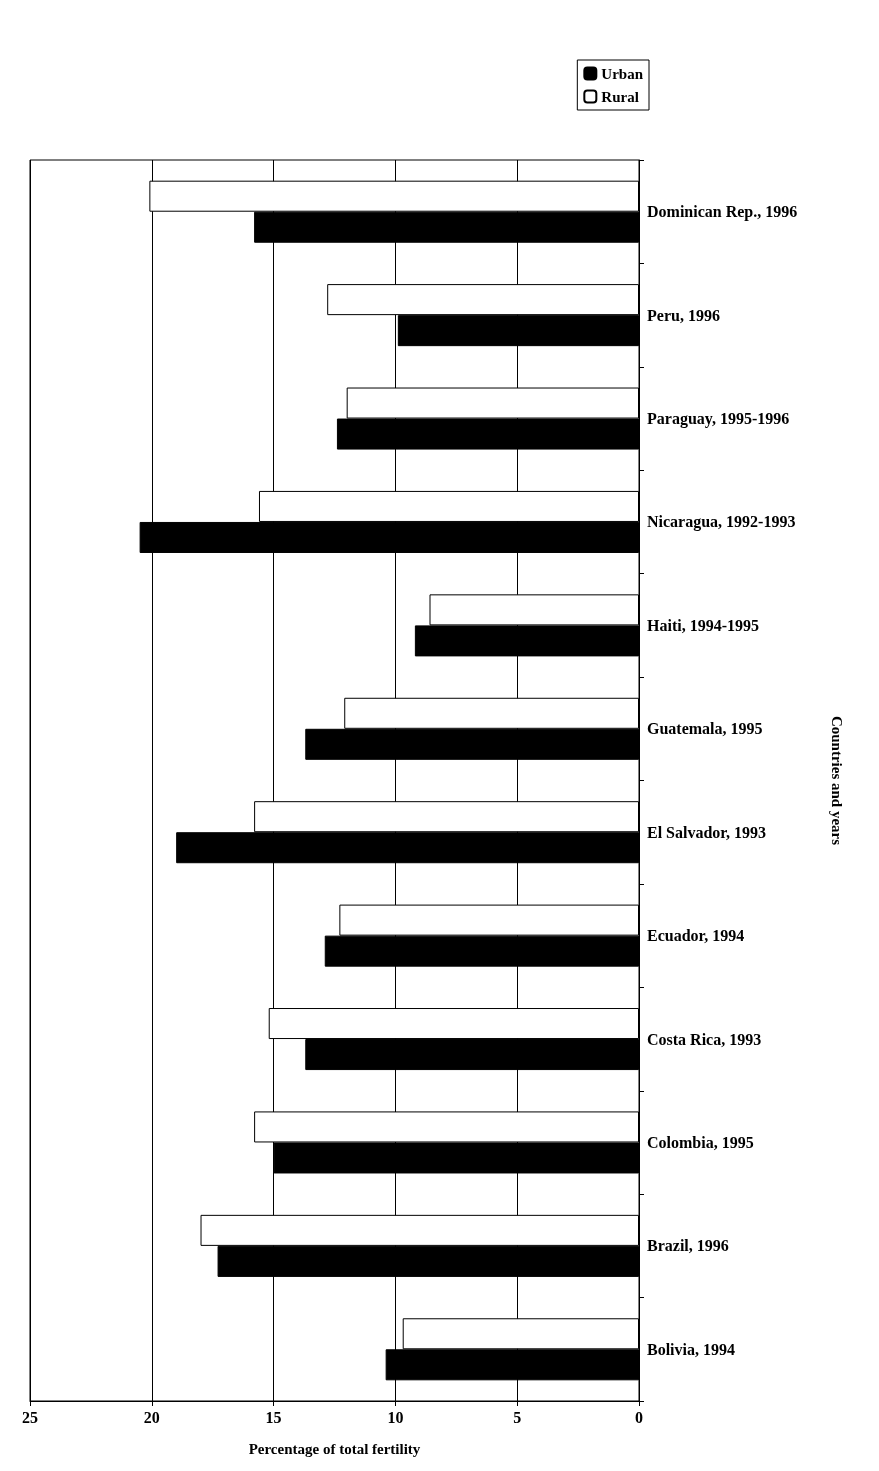 This screenshot has height=1471, width=879. I want to click on y-axis-title: Countries and years, so click(836, 780).